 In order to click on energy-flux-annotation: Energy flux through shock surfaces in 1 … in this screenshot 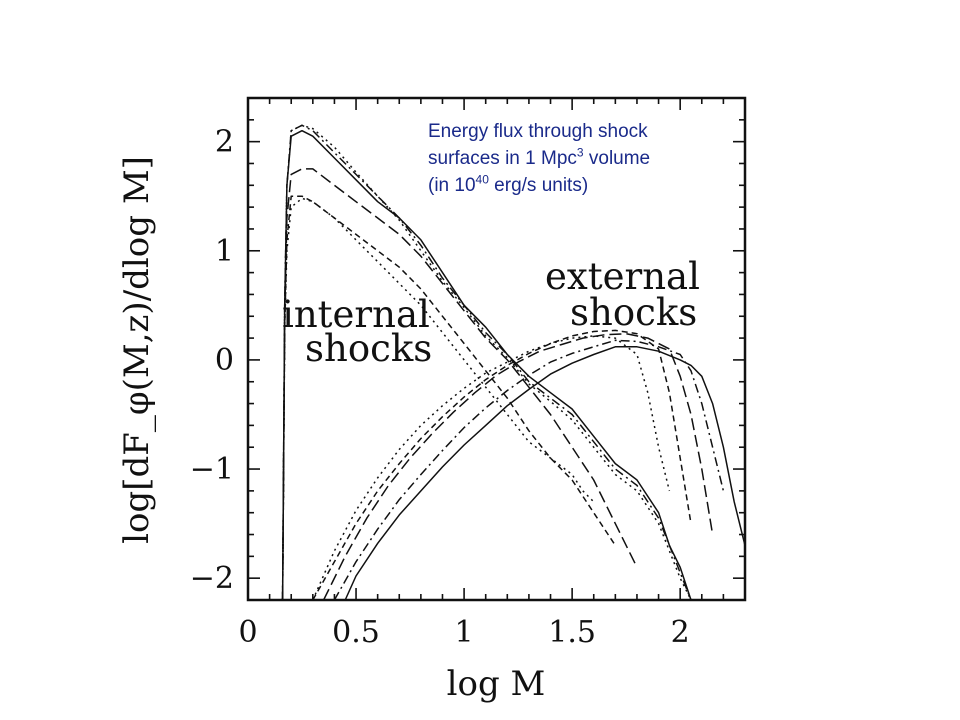, I will do `click(539, 158)`.